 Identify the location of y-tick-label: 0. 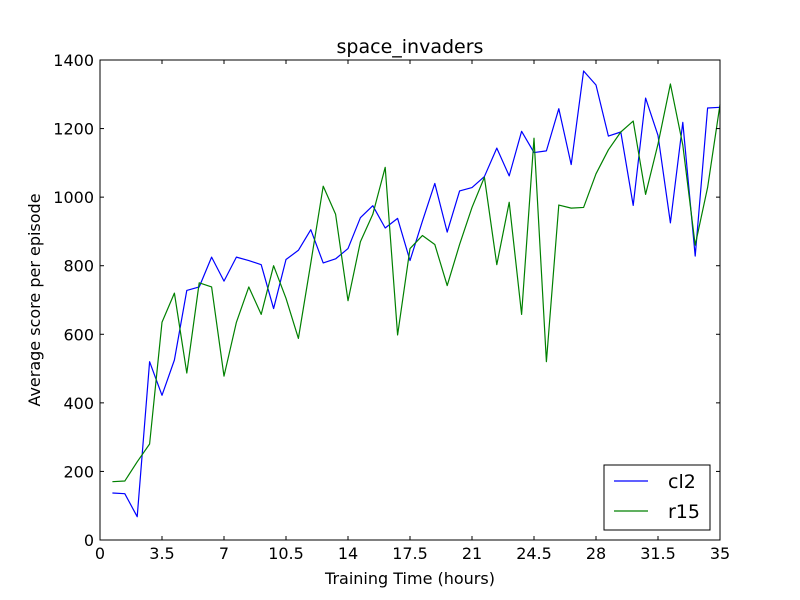
(89, 540).